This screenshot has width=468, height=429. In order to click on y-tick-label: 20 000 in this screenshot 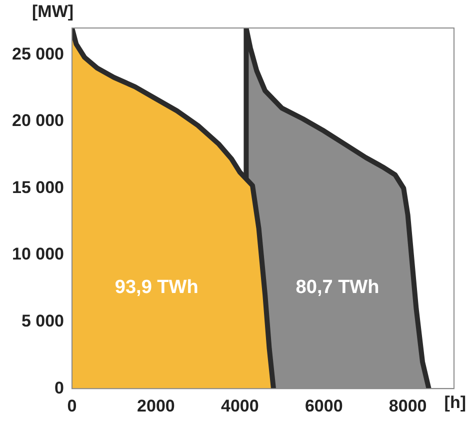, I will do `click(38, 120)`.